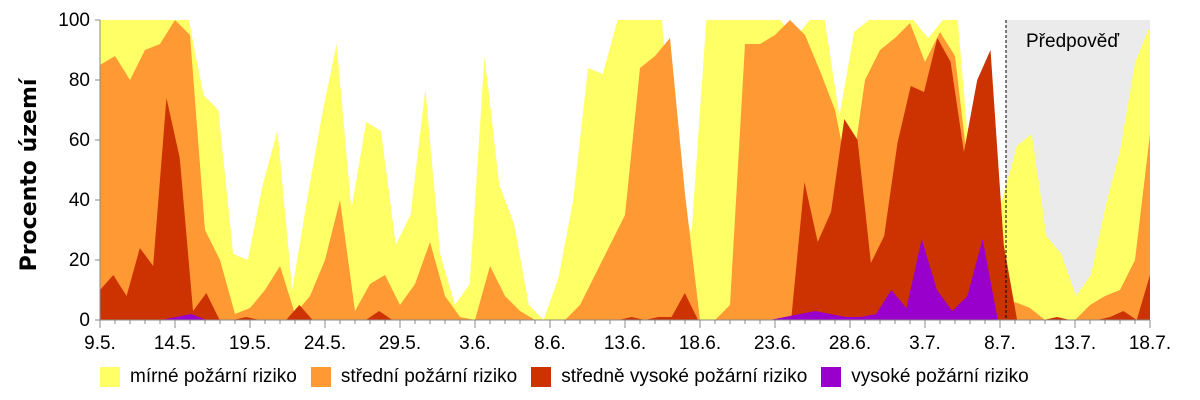  Describe the element at coordinates (475, 343) in the screenshot. I see `x-tick-label: 3.6.` at that location.